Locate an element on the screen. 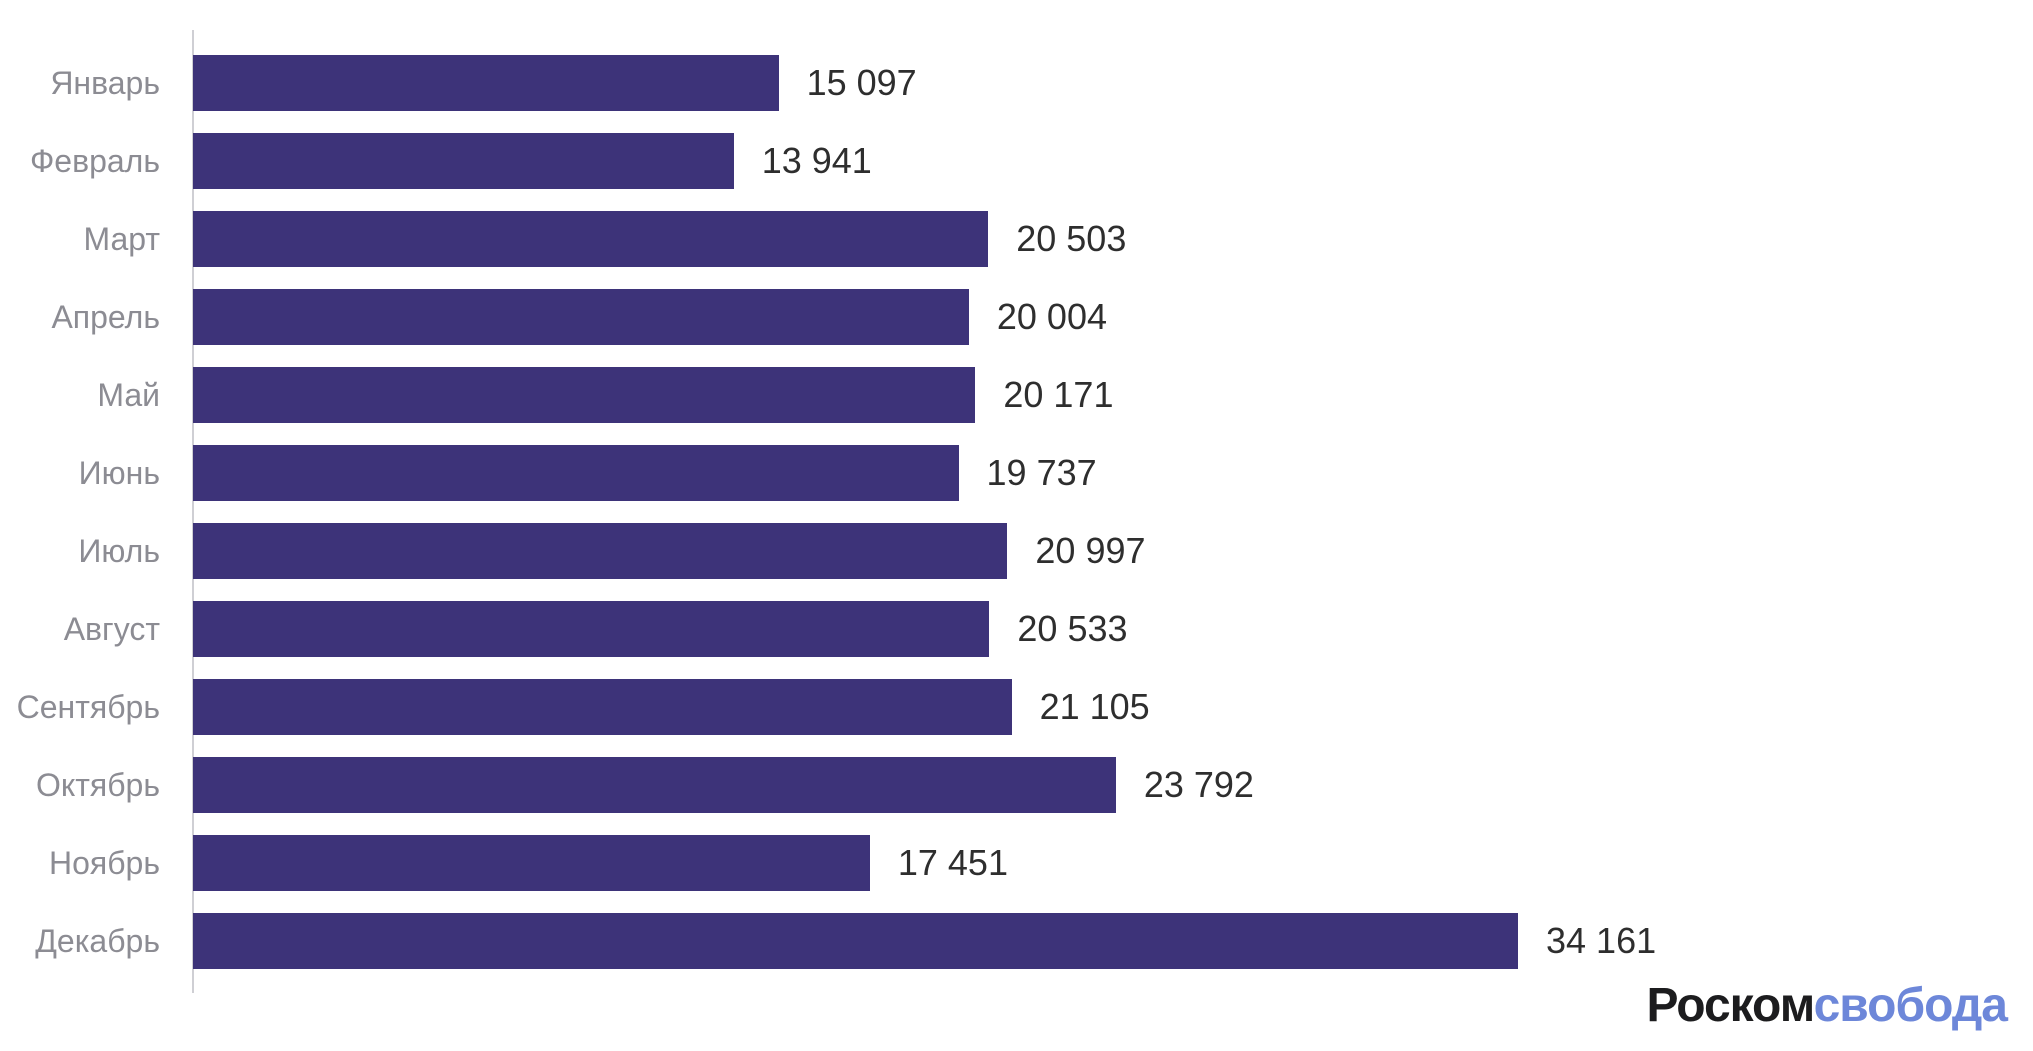 Image resolution: width=2033 pixels, height=1051 pixels. value-label: 21 105 is located at coordinates (1094, 706).